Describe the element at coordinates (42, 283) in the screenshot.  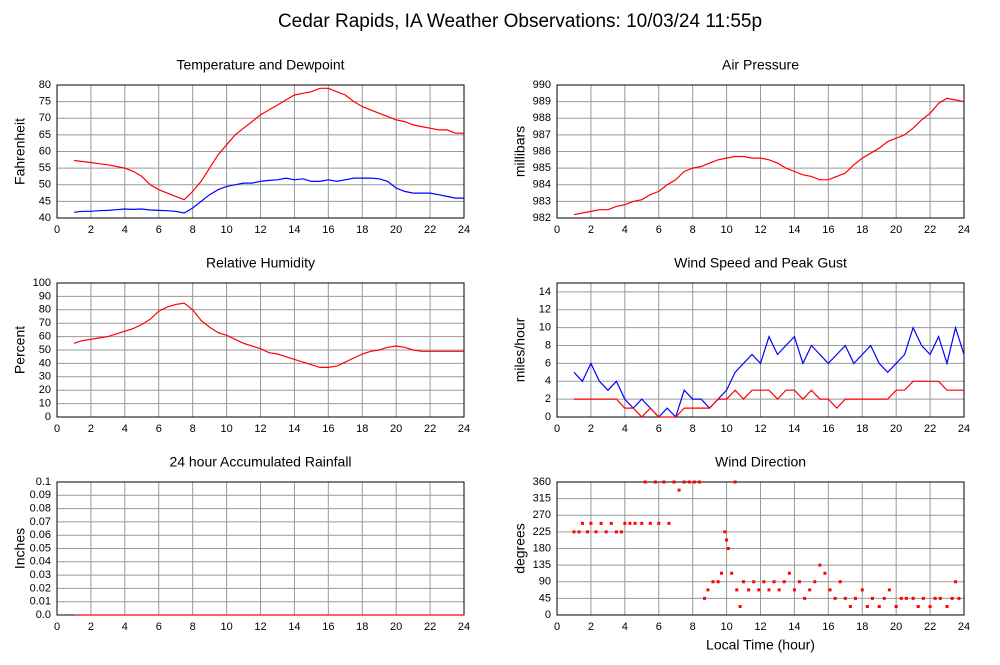
I see `y-tick-label: 100` at that location.